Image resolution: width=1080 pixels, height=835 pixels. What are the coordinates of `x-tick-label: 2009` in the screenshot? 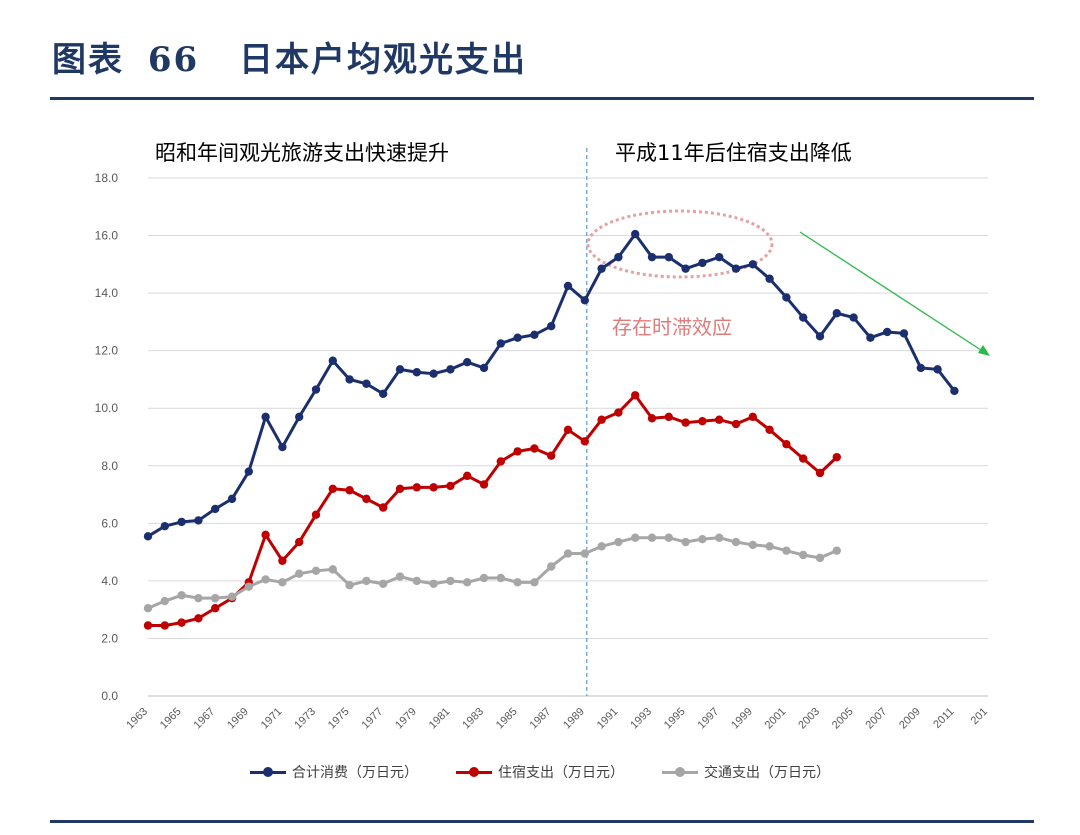 It's located at (910, 719).